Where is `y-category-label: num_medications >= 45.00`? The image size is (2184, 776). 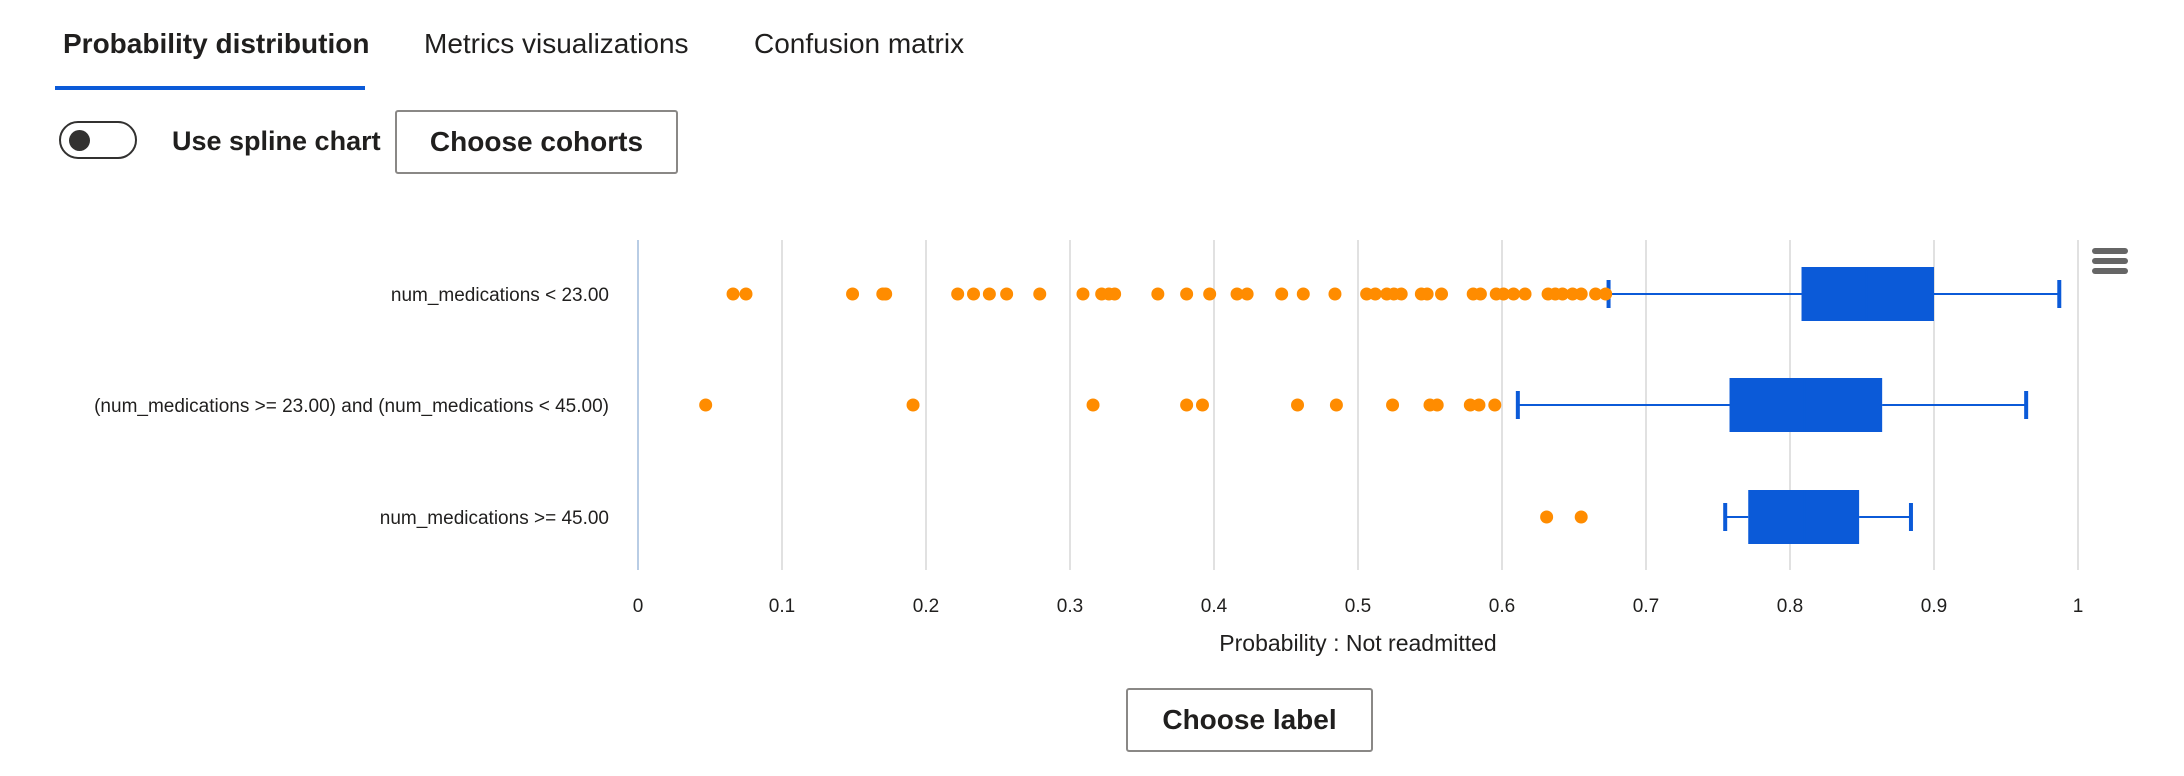 y-category-label: num_medications >= 45.00 is located at coordinates (494, 518).